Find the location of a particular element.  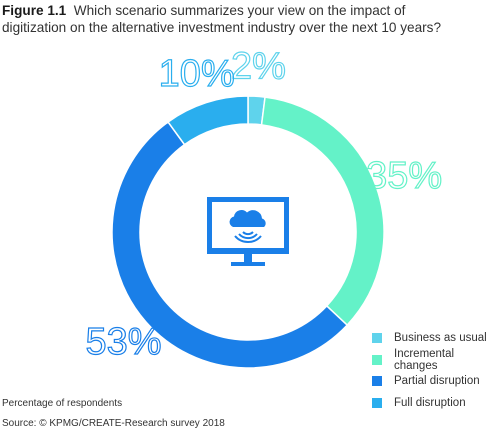

cloud-monitor-icon is located at coordinates (248, 231).